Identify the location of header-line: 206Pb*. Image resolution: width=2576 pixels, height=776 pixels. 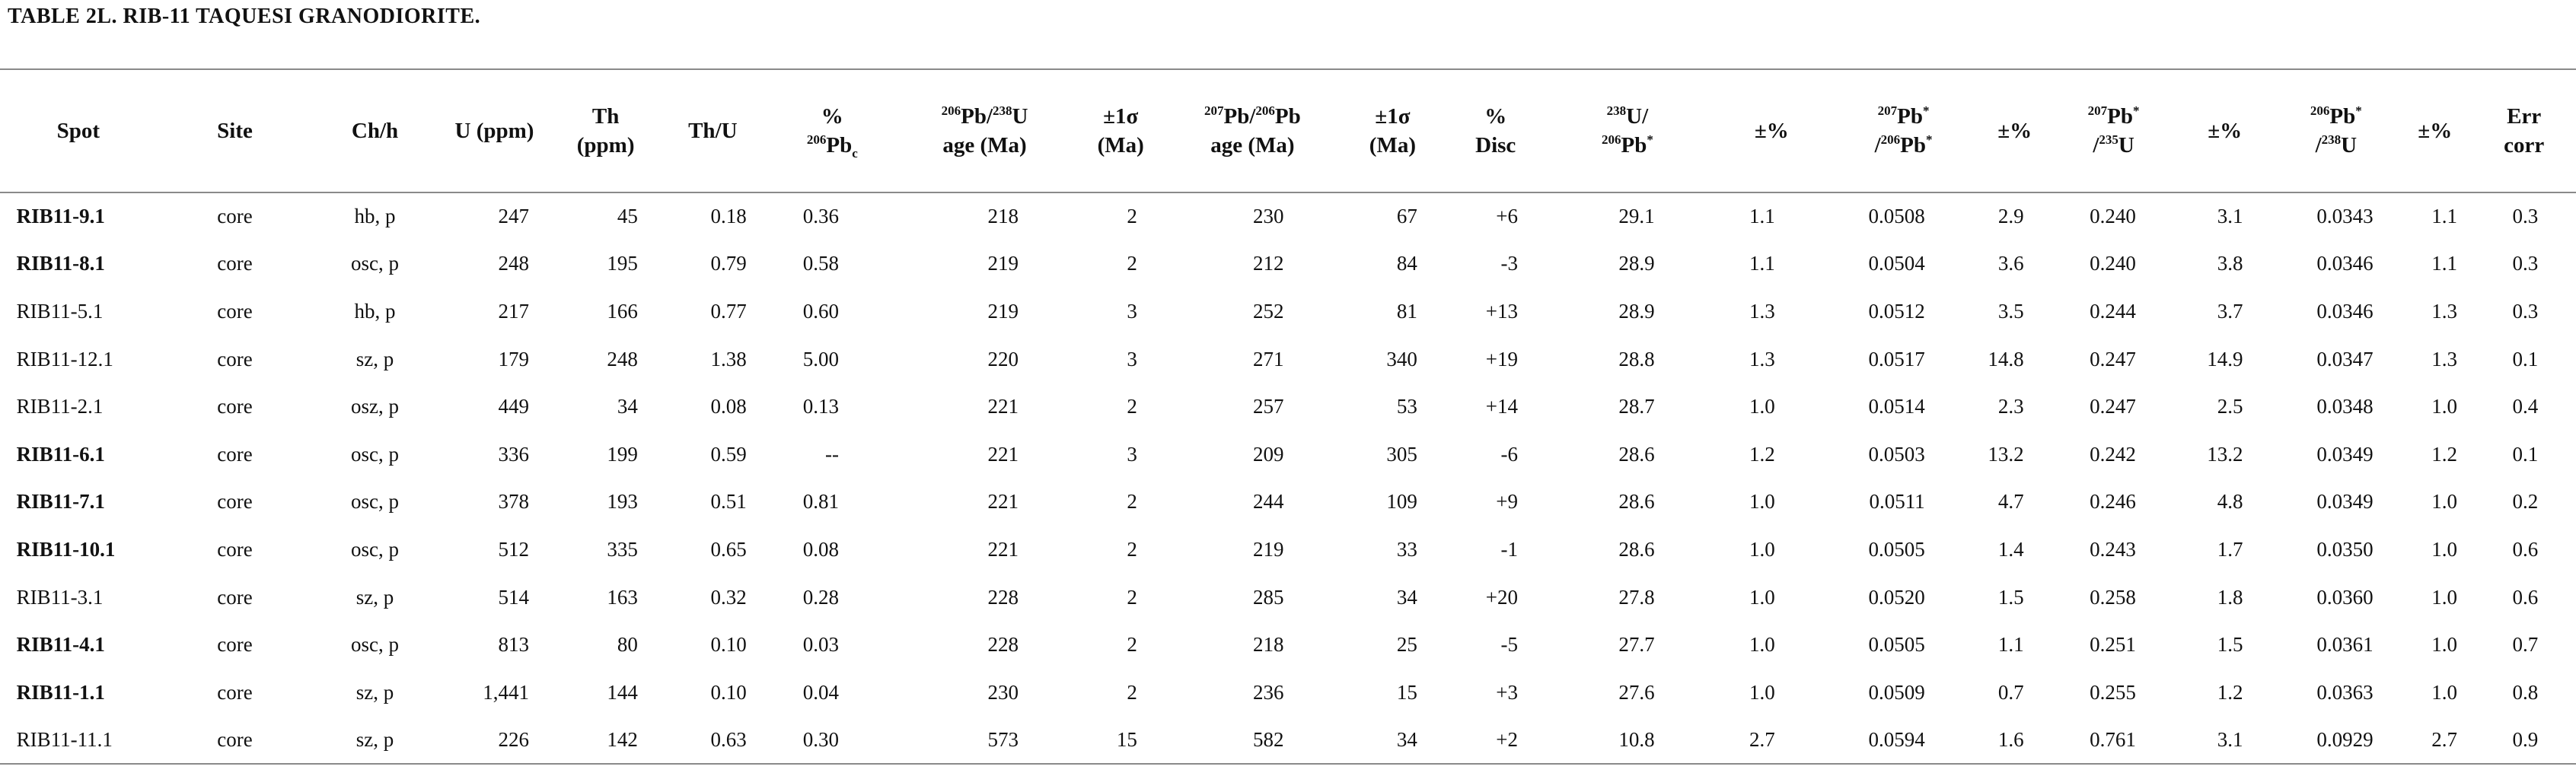
(1628, 145).